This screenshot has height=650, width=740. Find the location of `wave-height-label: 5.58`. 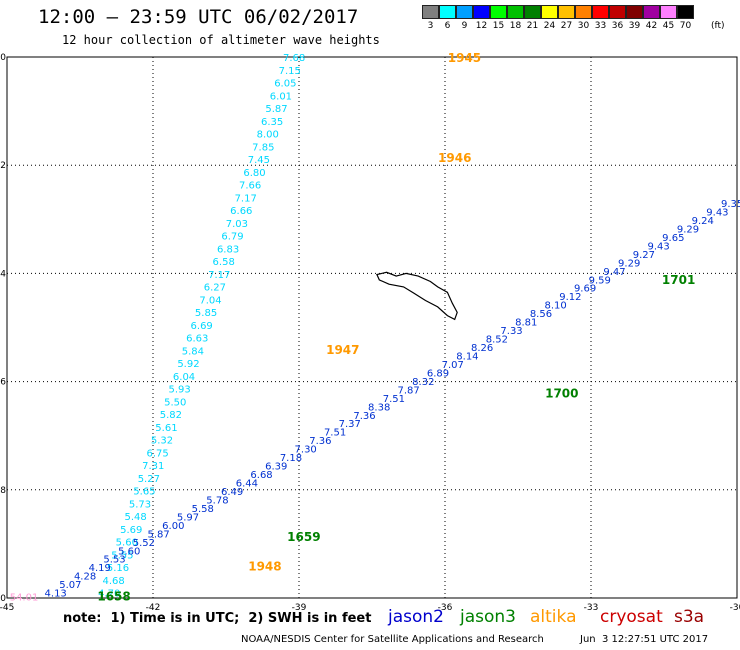

wave-height-label: 5.58 is located at coordinates (203, 509).